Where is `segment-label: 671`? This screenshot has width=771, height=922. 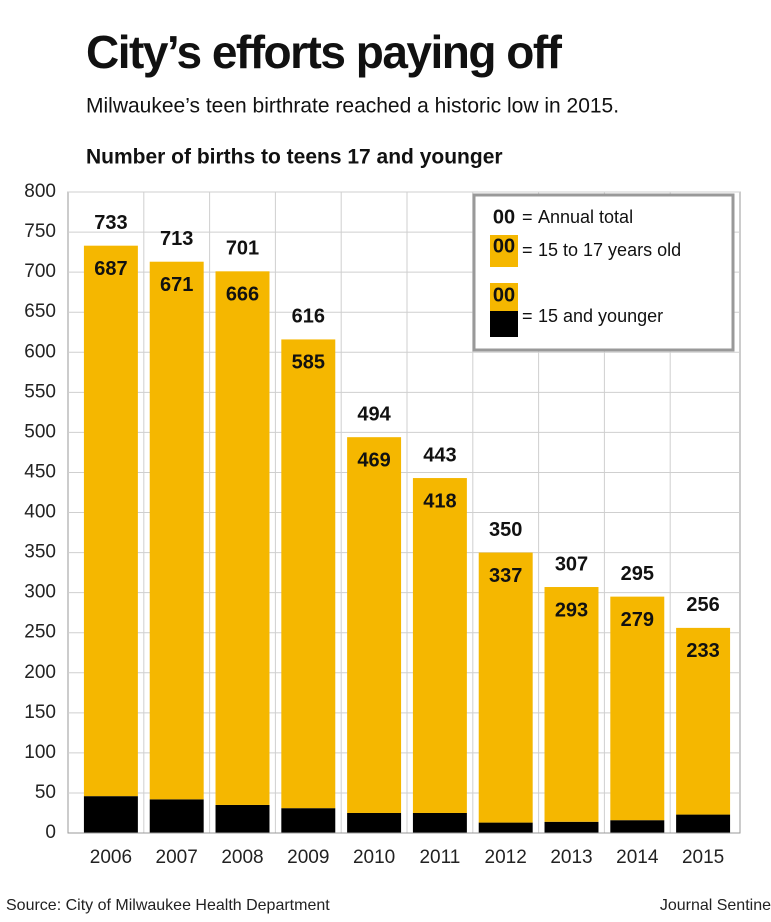 segment-label: 671 is located at coordinates (176, 285).